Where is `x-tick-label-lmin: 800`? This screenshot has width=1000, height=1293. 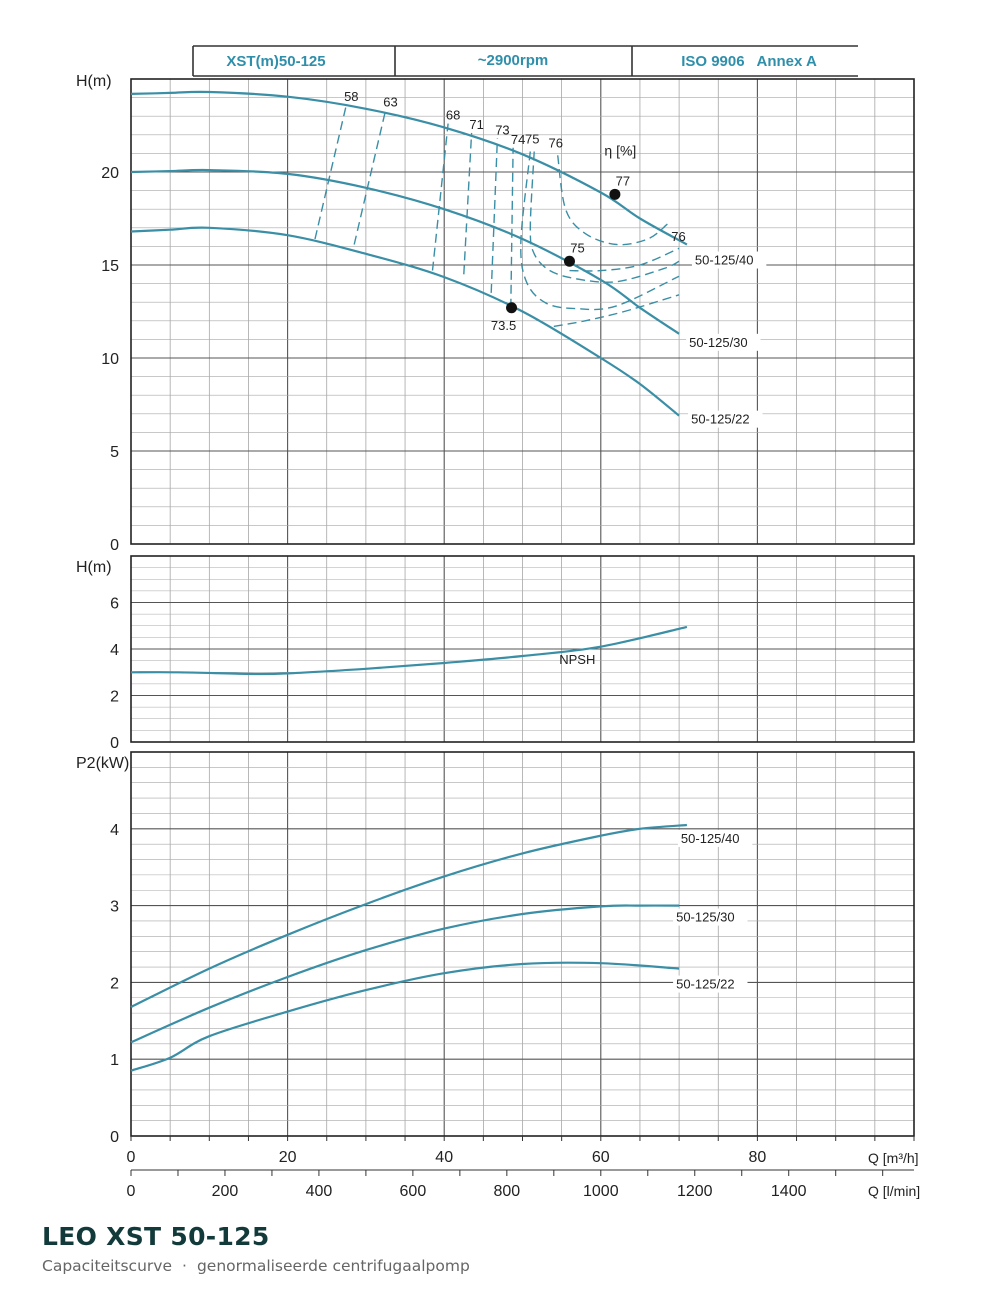 x-tick-label-lmin: 800 is located at coordinates (506, 1191).